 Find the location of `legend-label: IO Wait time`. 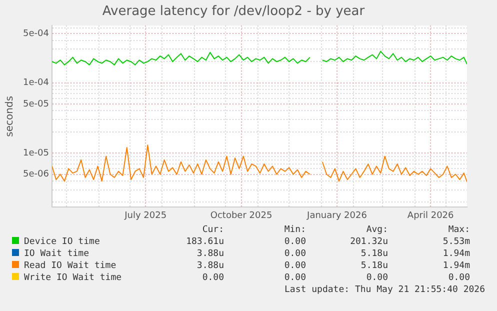

legend-label: IO Wait time is located at coordinates (56, 254).